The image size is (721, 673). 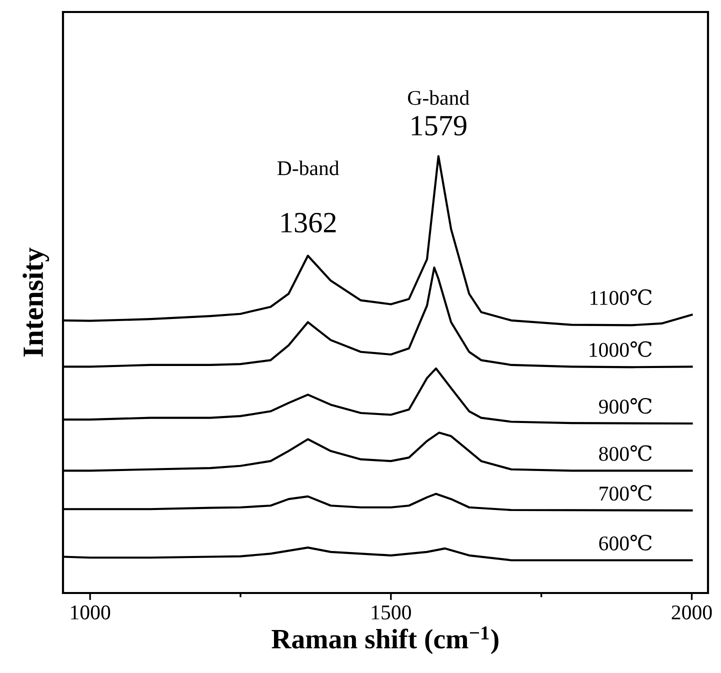 I want to click on x-axis-title: Raman shift (cm$^{−1}$), so click(x=385, y=640).